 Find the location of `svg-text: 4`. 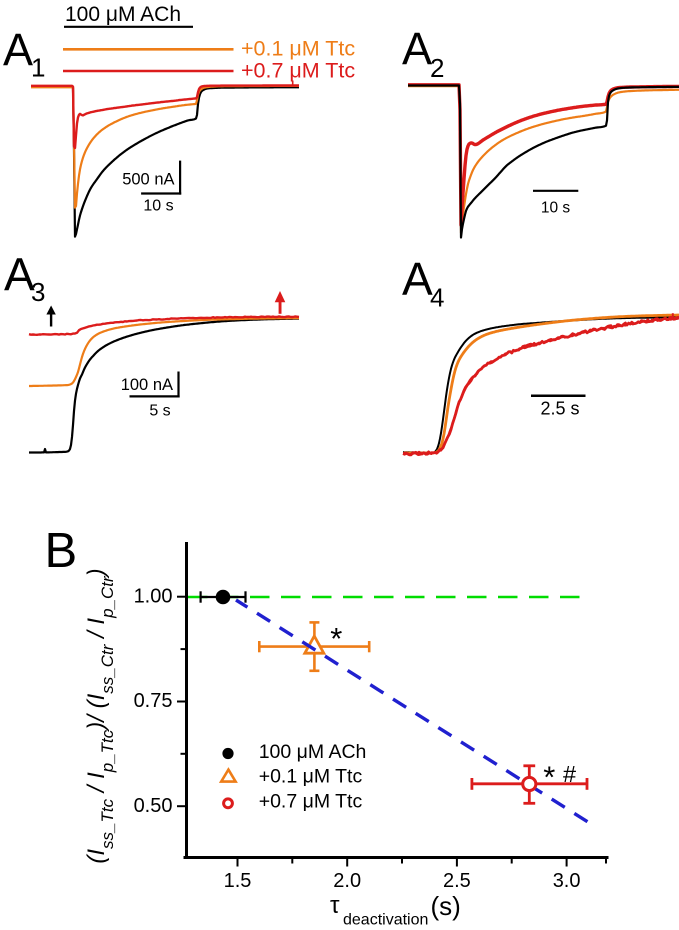

svg-text: 4 is located at coordinates (437, 298).